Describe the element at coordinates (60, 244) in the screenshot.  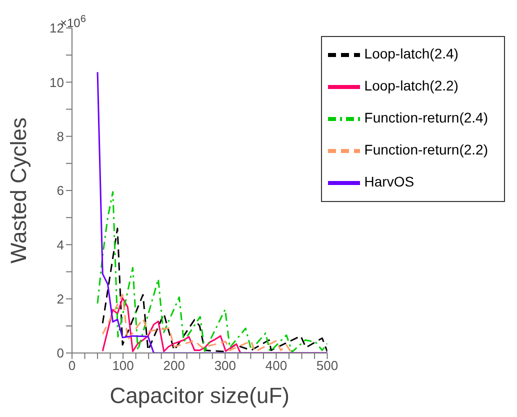
I see `y-tick-label: 4` at that location.